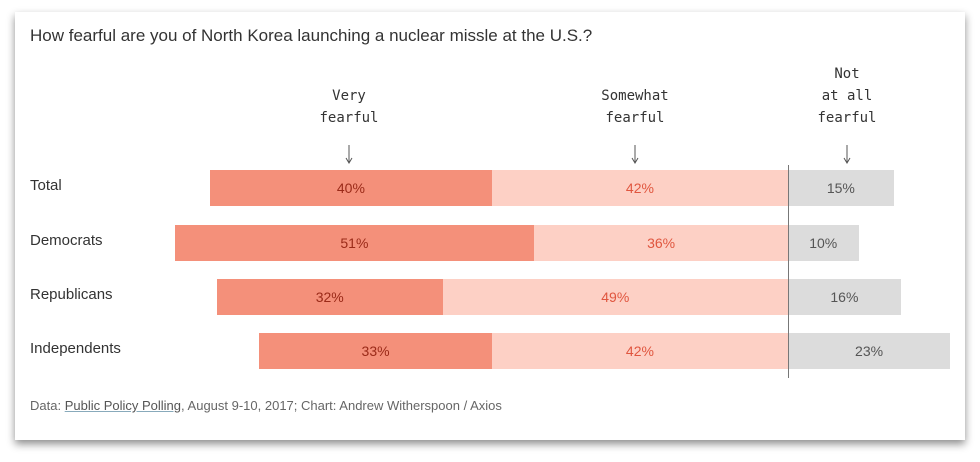  I want to click on data-label: 23%, so click(869, 351).